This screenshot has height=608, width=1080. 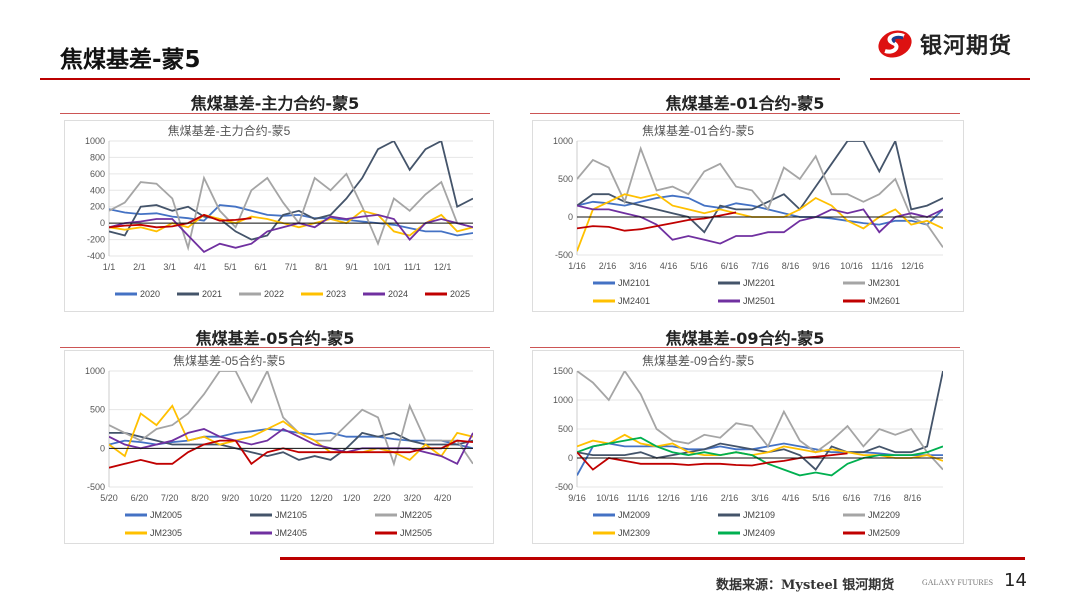 I want to click on legend-label: 2020, so click(x=150, y=294).